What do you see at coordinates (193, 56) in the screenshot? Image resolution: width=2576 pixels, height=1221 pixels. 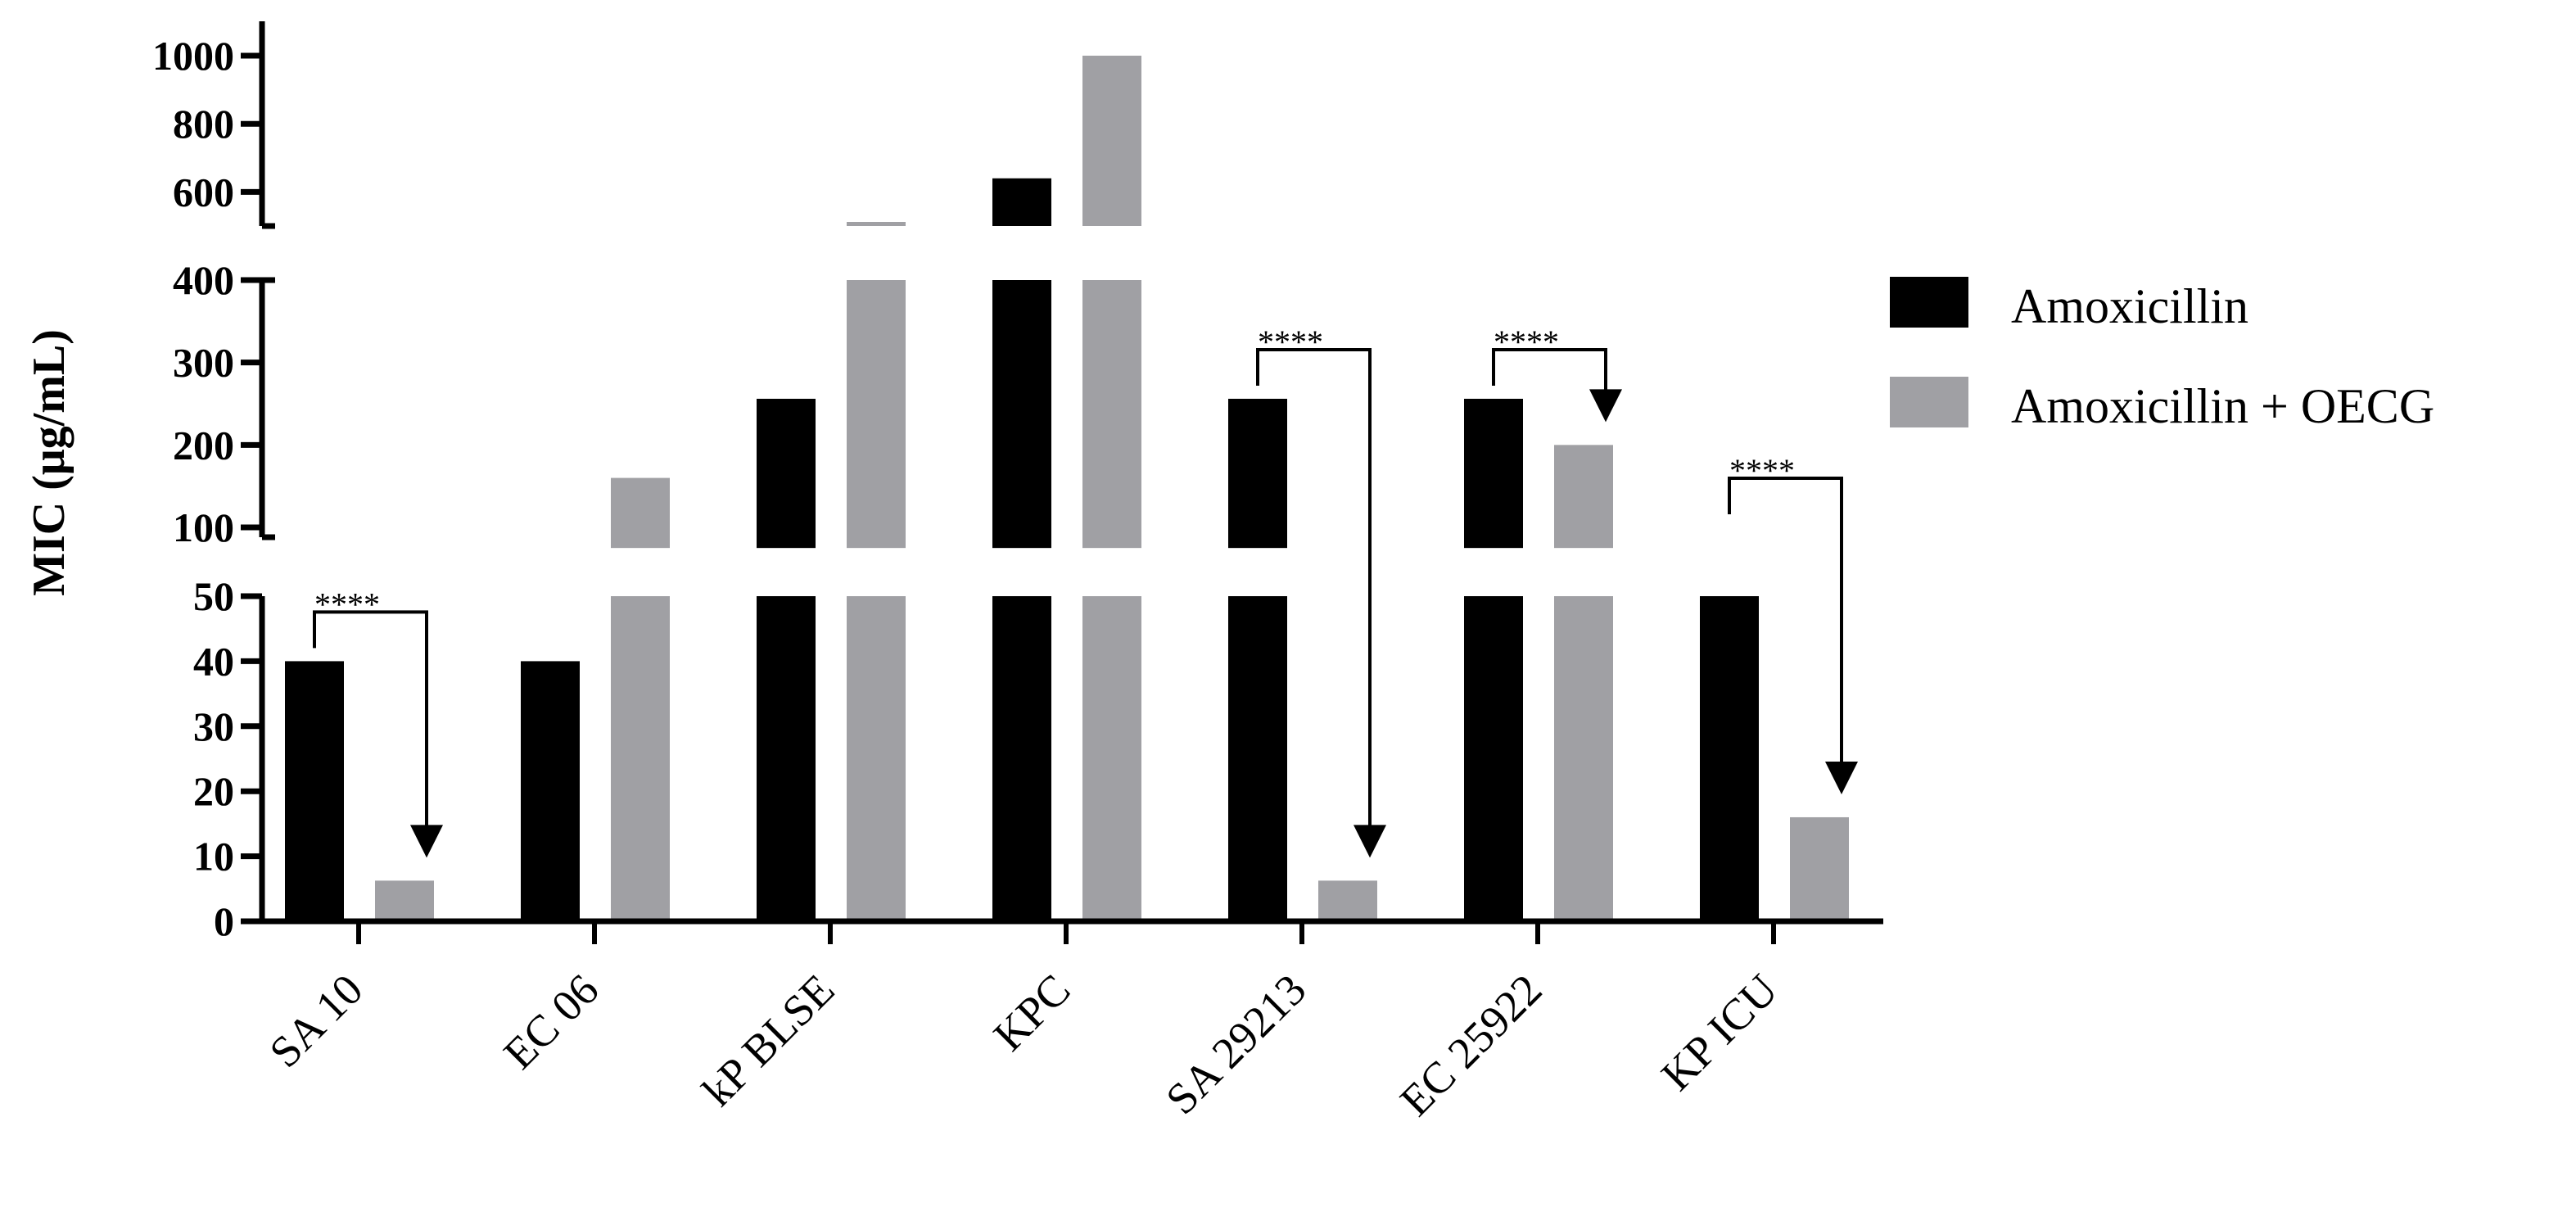 I see `y-tick-label: 1000` at bounding box center [193, 56].